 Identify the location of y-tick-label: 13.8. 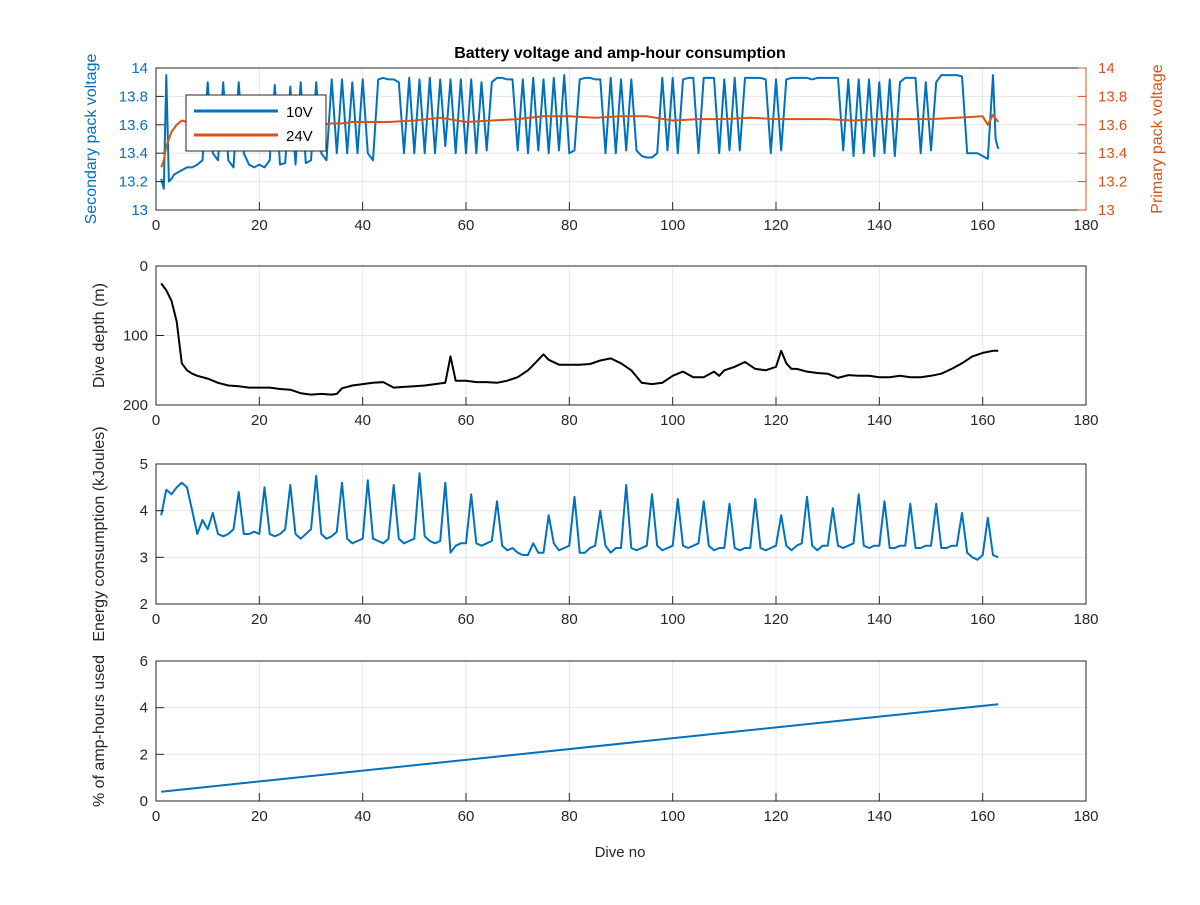
(133, 96).